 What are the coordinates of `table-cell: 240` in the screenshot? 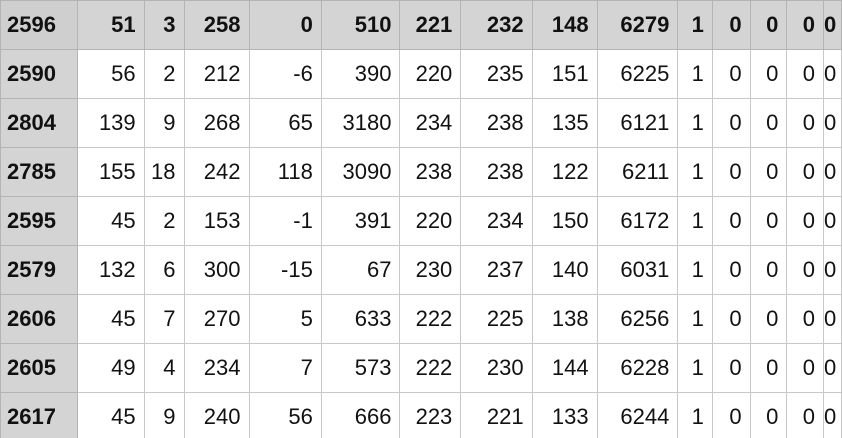 It's located at (216, 415).